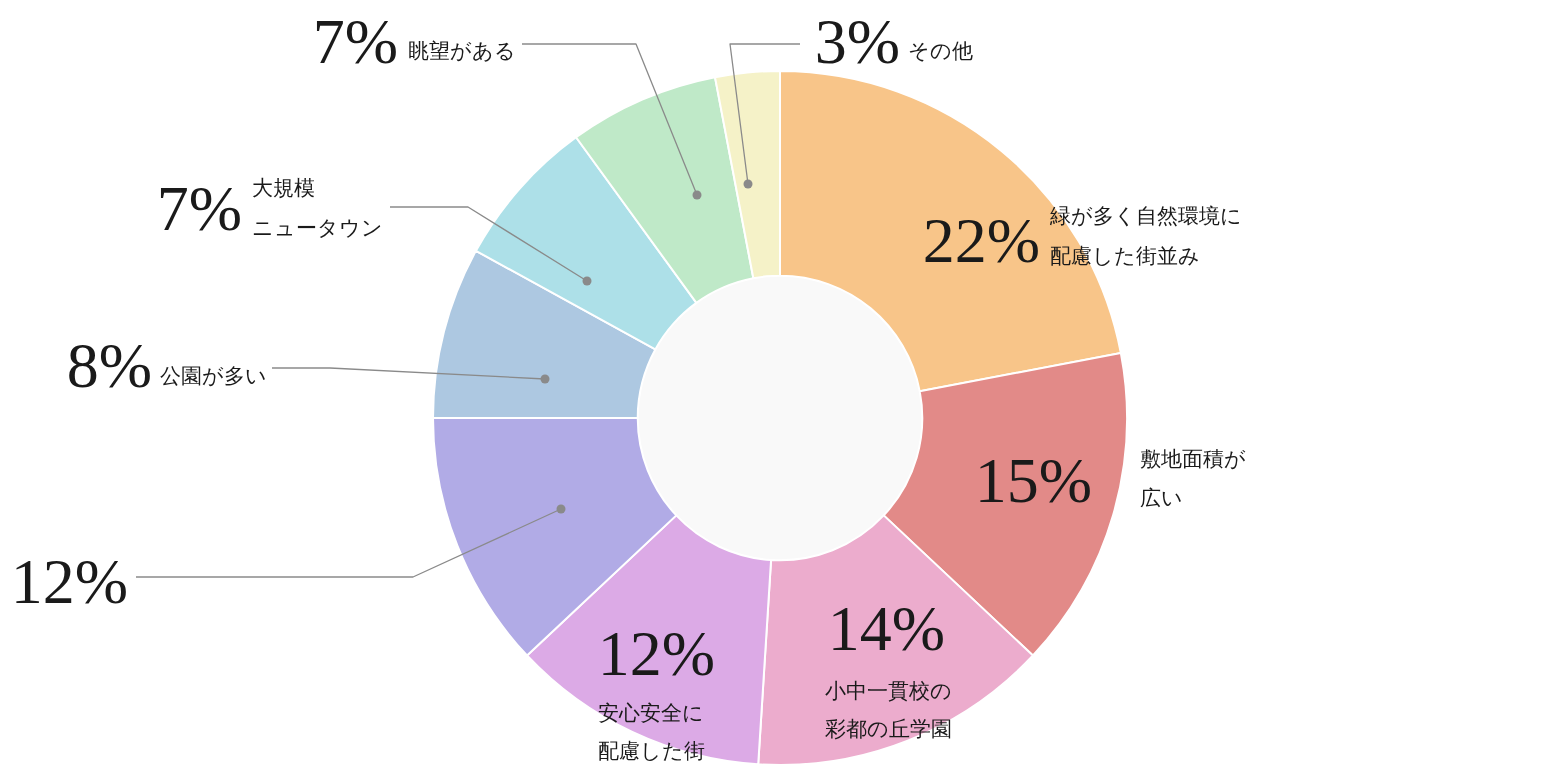 The width and height of the screenshot is (1556, 768). Describe the element at coordinates (981, 240) in the screenshot. I see `data-label: 22%` at that location.